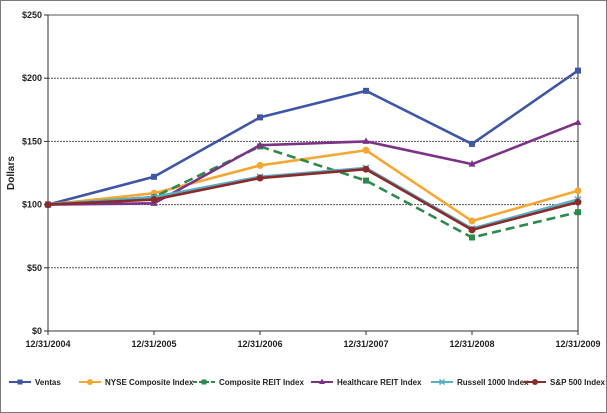 The image size is (607, 413). What do you see at coordinates (577, 344) in the screenshot?
I see `x-tick-label: 12/31/2009` at bounding box center [577, 344].